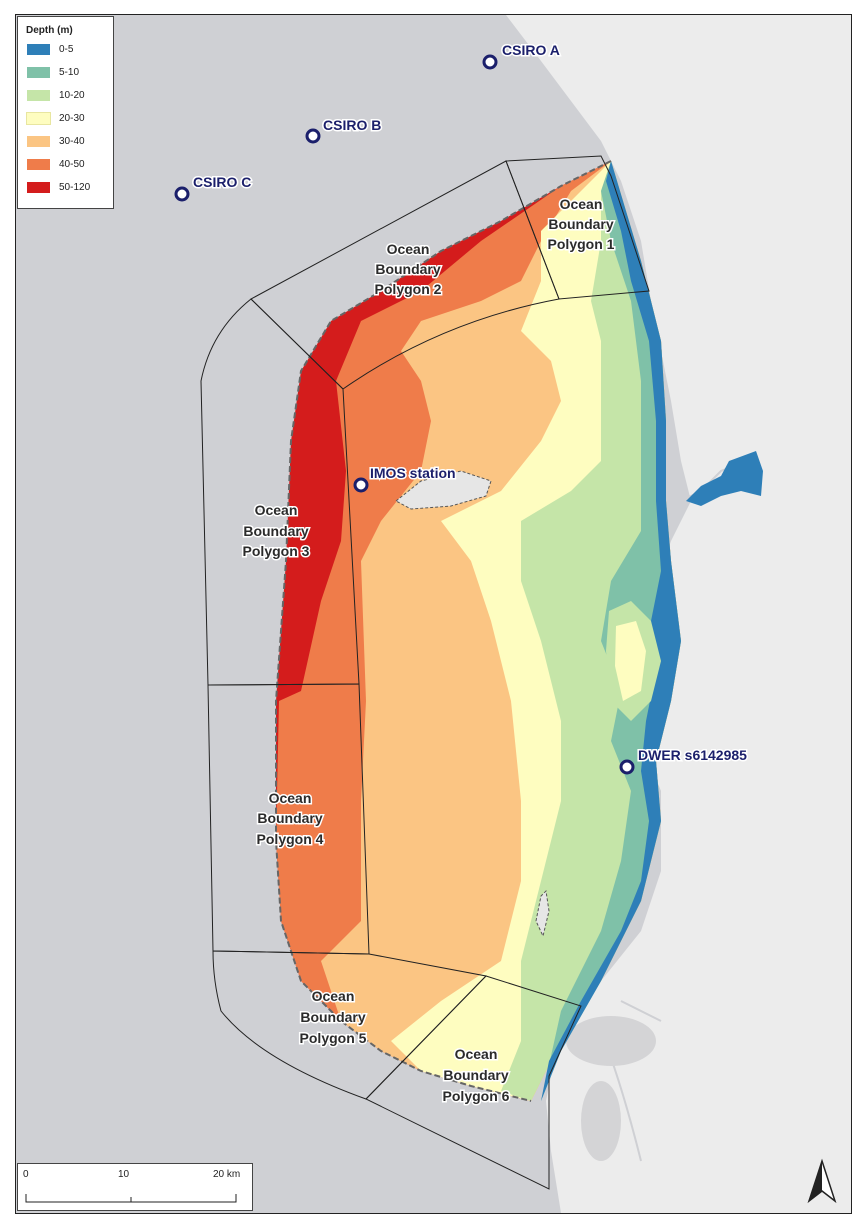 The image size is (866, 1225). What do you see at coordinates (476, 1075) in the screenshot?
I see `polygon-6-label: Ocean Boundary Polygon 6` at bounding box center [476, 1075].